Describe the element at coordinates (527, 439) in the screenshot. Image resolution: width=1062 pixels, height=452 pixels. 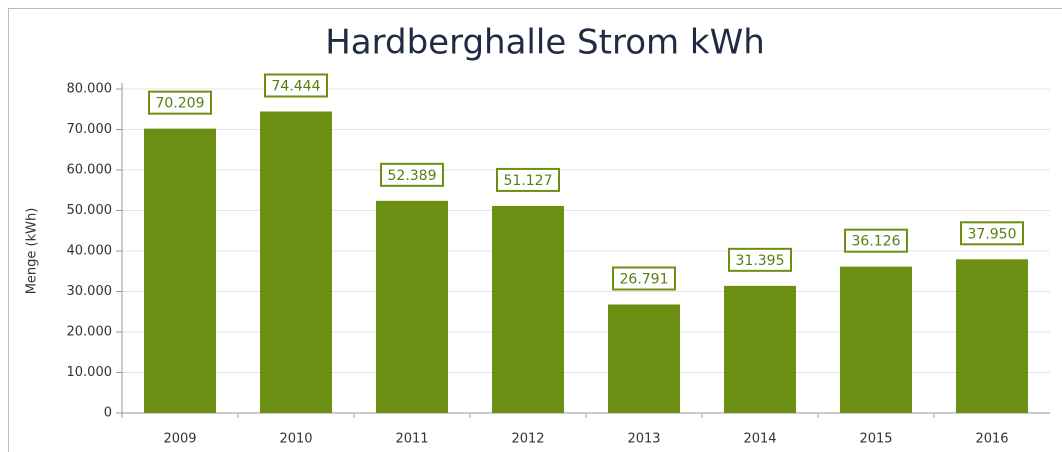
I see `x-tick-label: 2012` at that location.